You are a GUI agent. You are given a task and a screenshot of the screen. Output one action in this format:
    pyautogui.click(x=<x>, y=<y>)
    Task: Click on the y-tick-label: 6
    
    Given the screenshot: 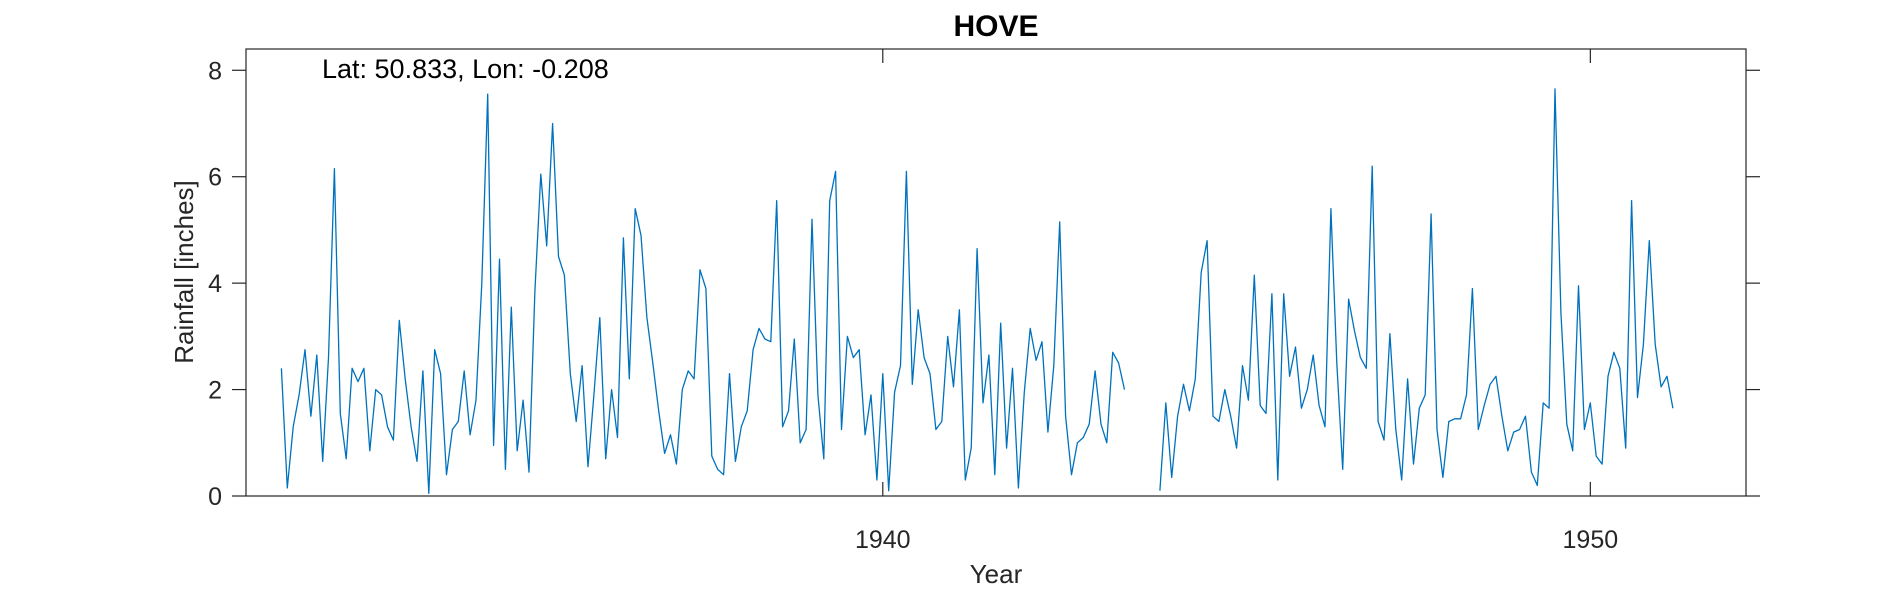 What is the action you would take?
    pyautogui.click(x=215, y=178)
    